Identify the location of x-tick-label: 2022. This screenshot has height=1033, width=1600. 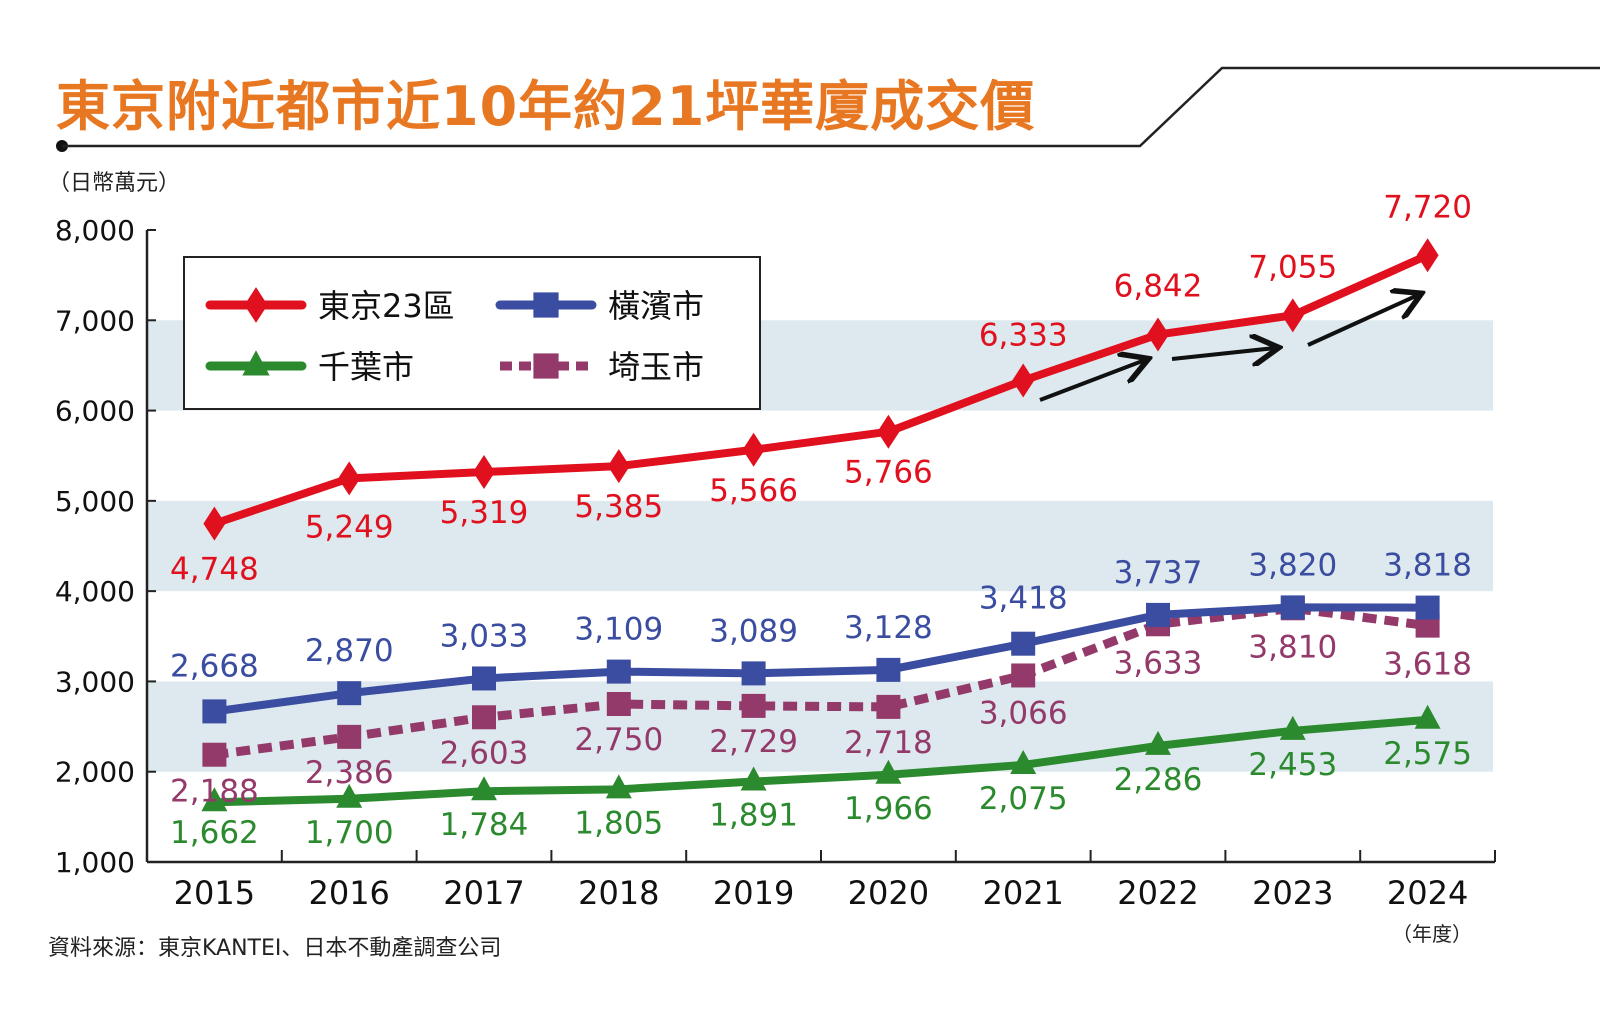
(1157, 893).